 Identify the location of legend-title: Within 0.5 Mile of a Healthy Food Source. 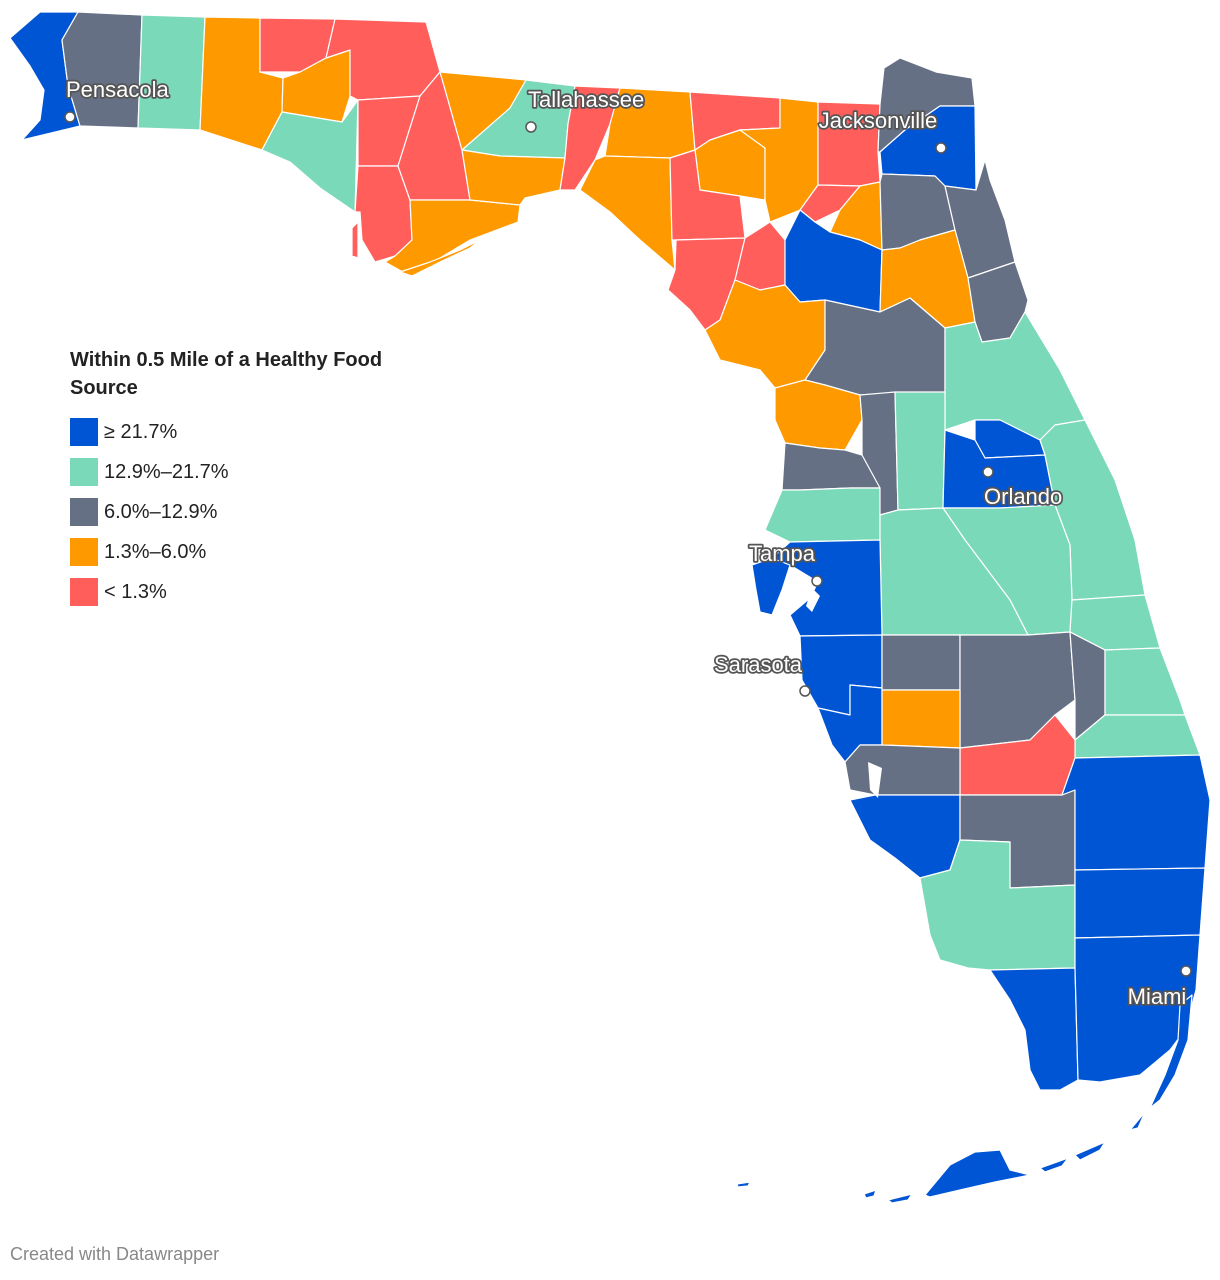
(226, 374).